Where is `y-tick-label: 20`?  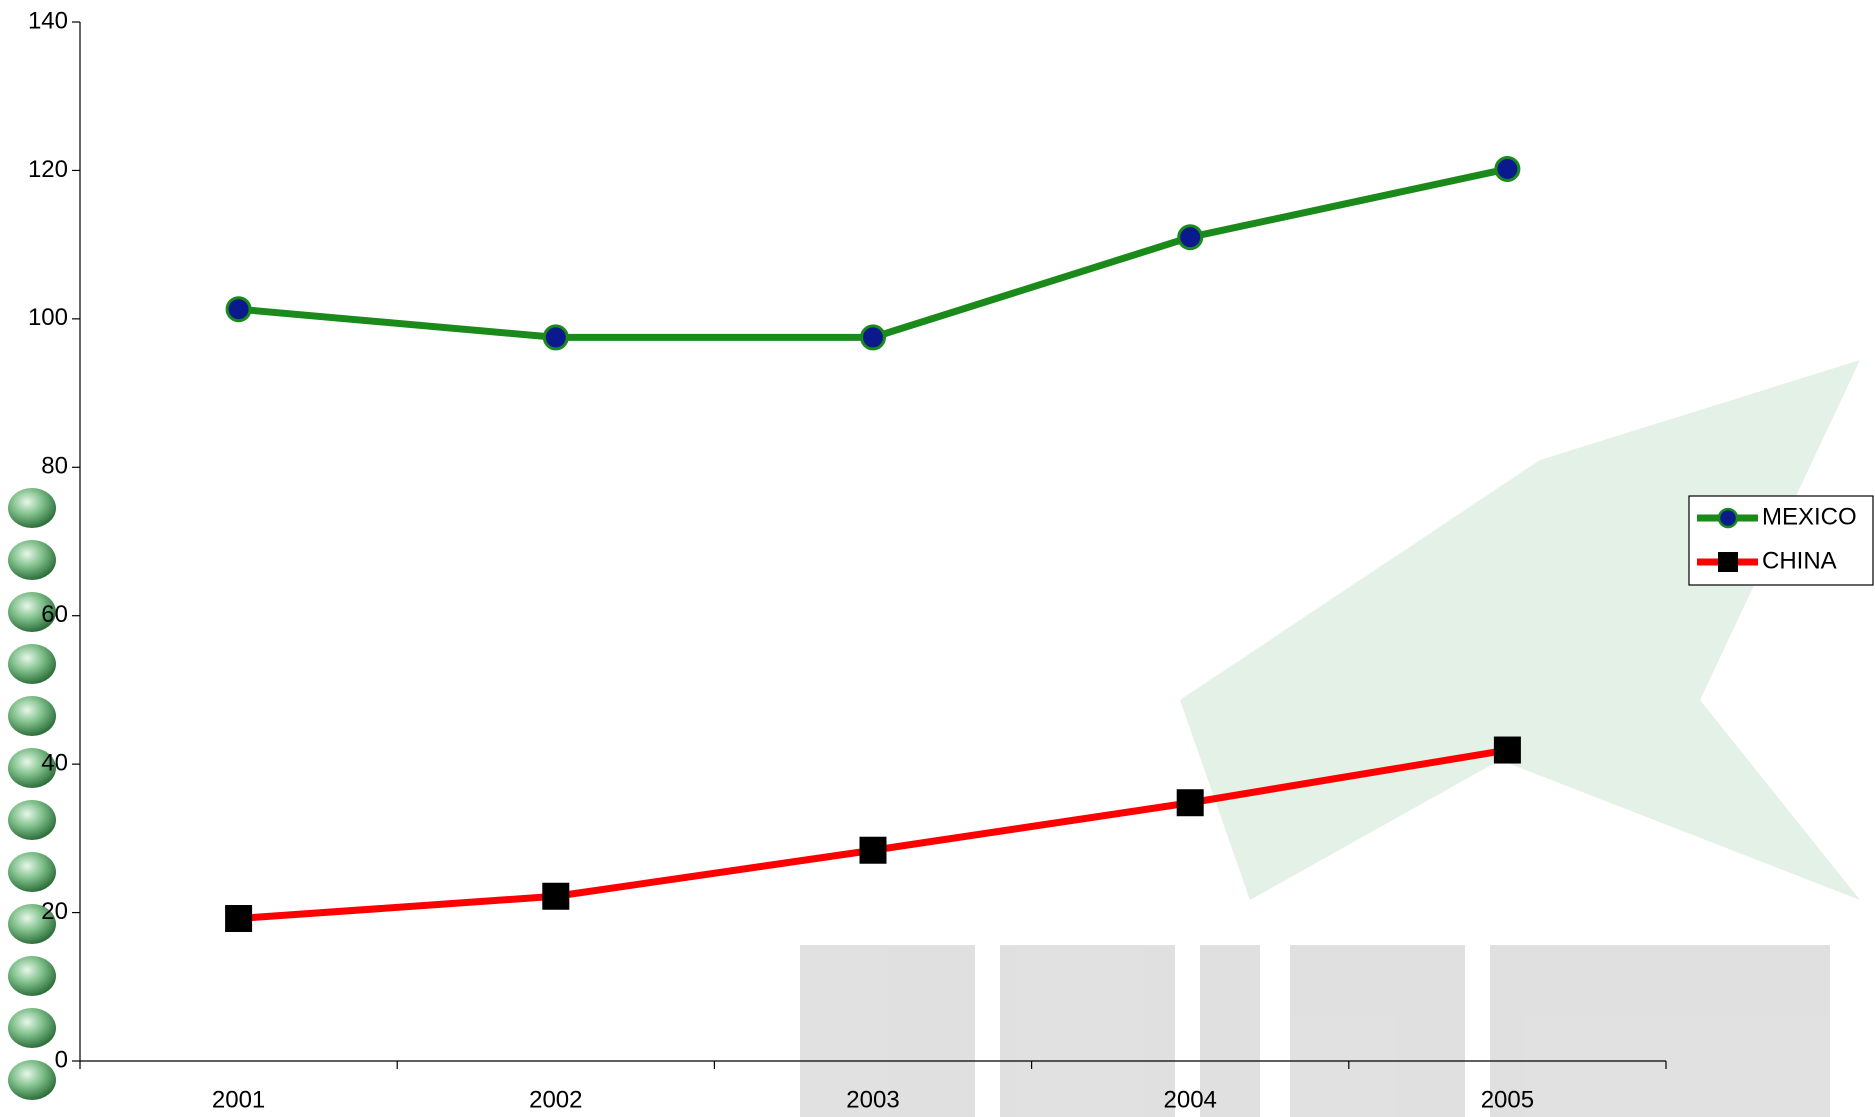 y-tick-label: 20 is located at coordinates (54, 911).